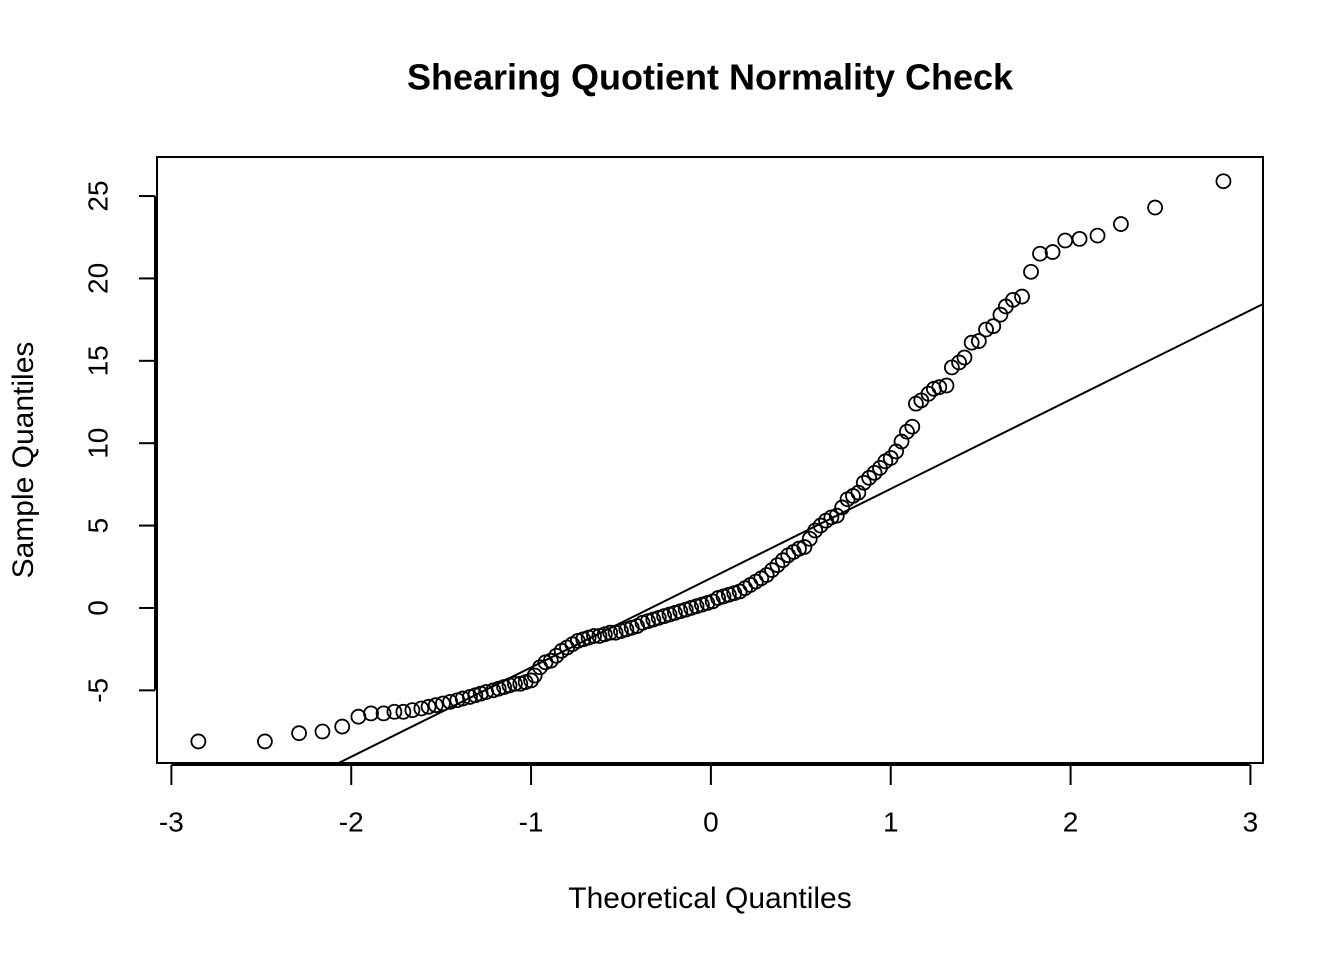  Describe the element at coordinates (97, 443) in the screenshot. I see `y-tick-label: 10` at that location.